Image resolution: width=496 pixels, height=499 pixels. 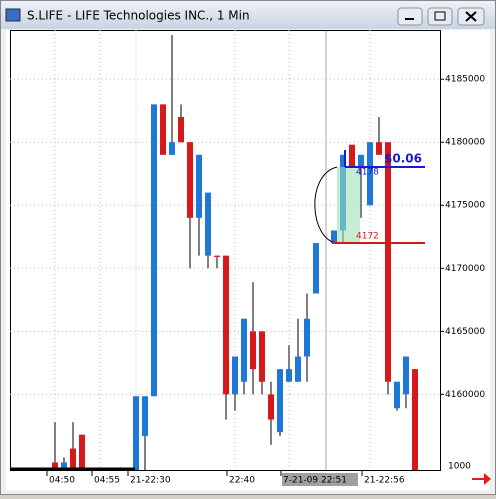 I want to click on app-icon, so click(x=13, y=15).